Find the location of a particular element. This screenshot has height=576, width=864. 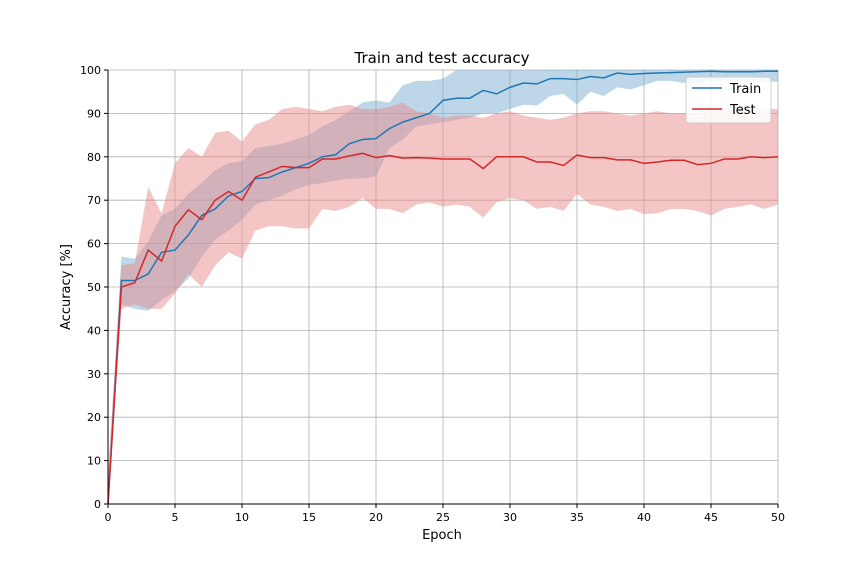

y-tick-label-90: 90 is located at coordinates (94, 113).